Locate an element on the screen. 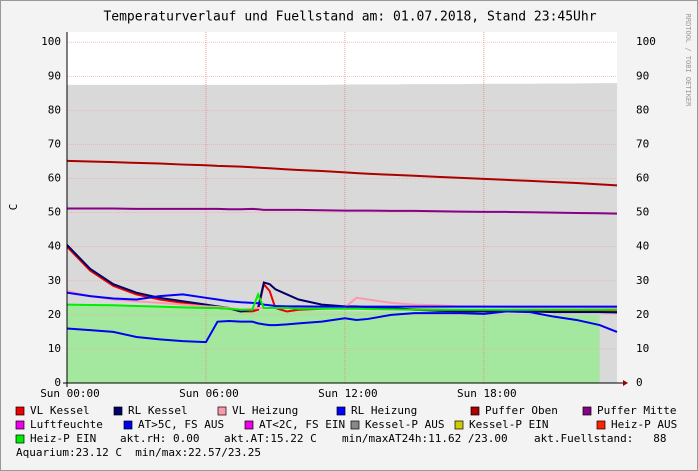 The width and height of the screenshot is (698, 471). legend-label: Kessel-P EIN is located at coordinates (508, 424).